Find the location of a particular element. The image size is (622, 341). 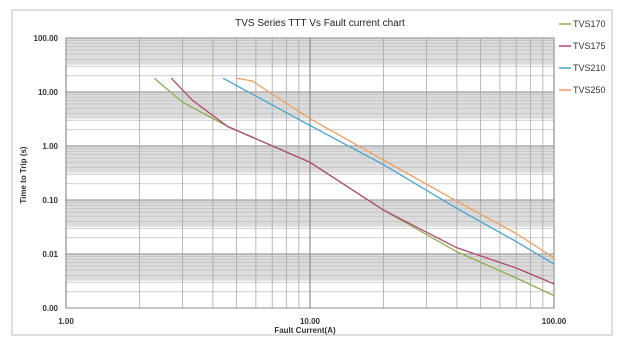

y-tick-label: 100.00 is located at coordinates (46, 38).